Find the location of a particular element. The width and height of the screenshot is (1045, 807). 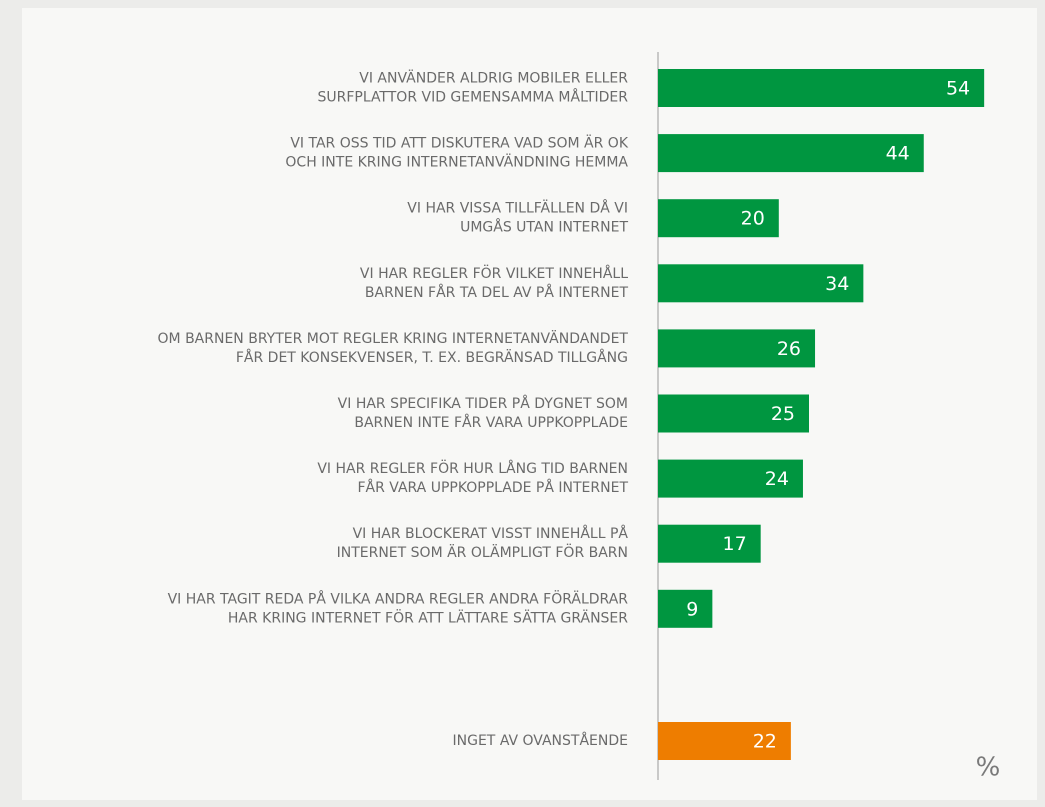

category-label: BARNEN FÅR TA DEL AV PÅ INTERNET is located at coordinates (497, 292).